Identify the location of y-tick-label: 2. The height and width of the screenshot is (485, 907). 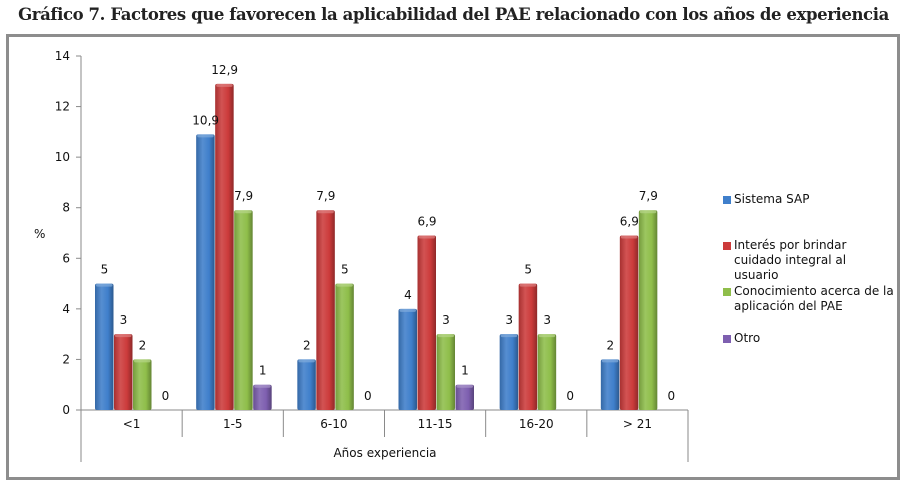
(66, 359).